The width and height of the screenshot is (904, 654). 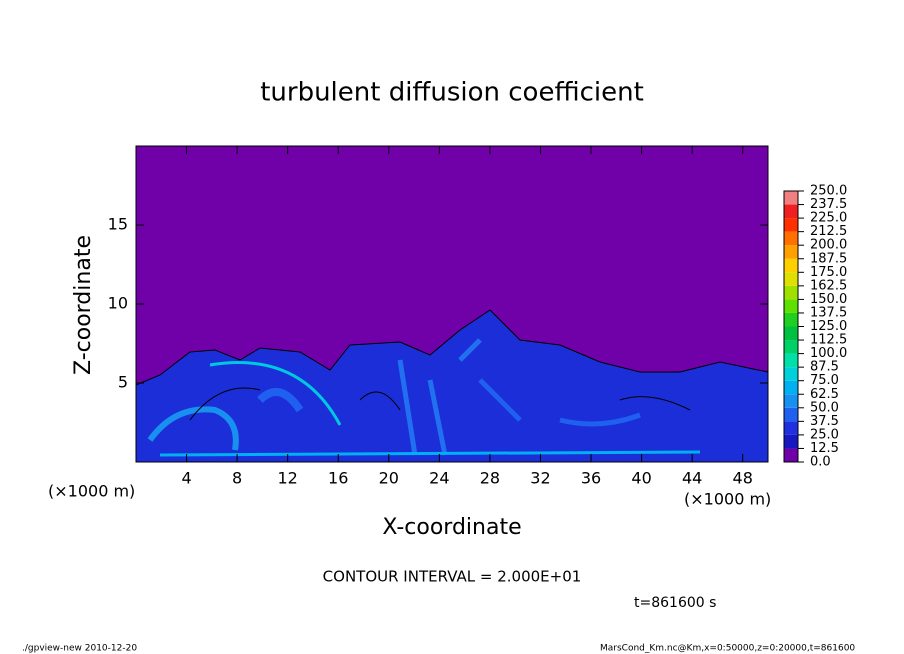 What do you see at coordinates (490, 478) in the screenshot?
I see `x-tick-label: 28` at bounding box center [490, 478].